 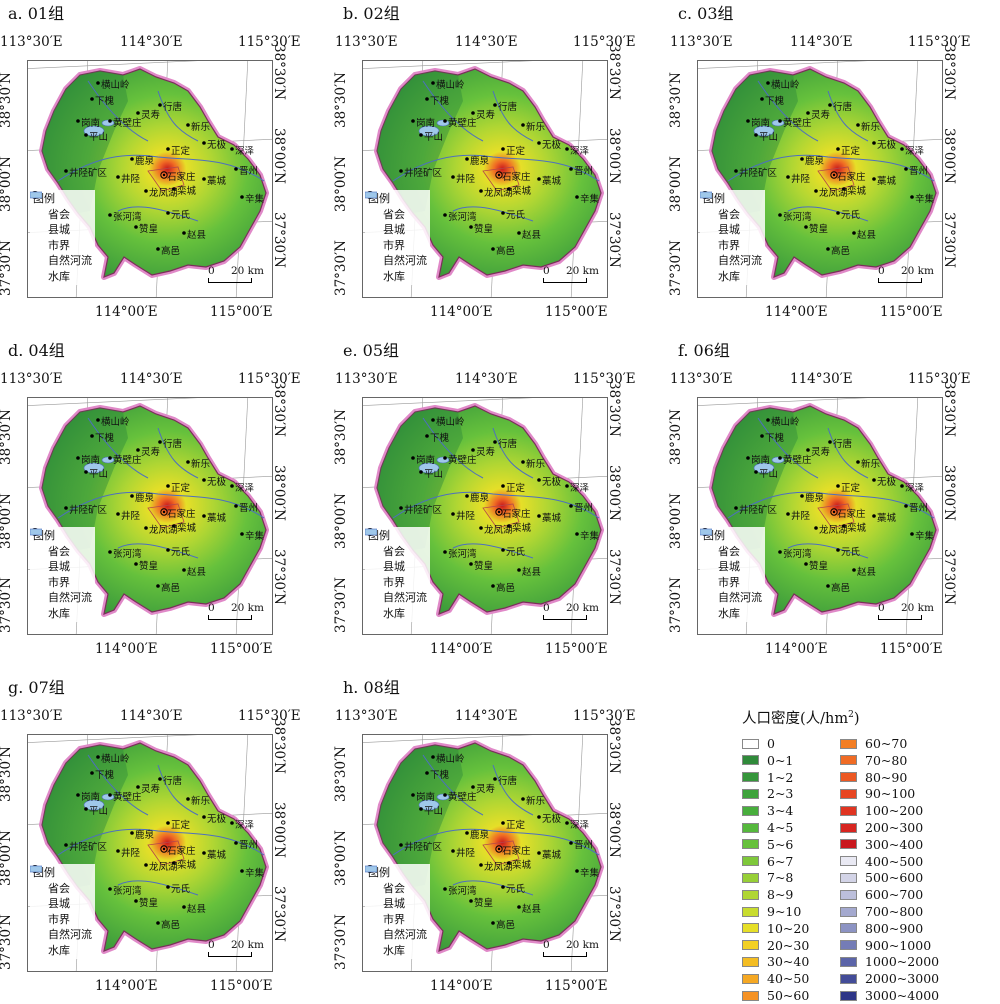 I want to click on map-legend-label: 县城, so click(x=59, y=566).